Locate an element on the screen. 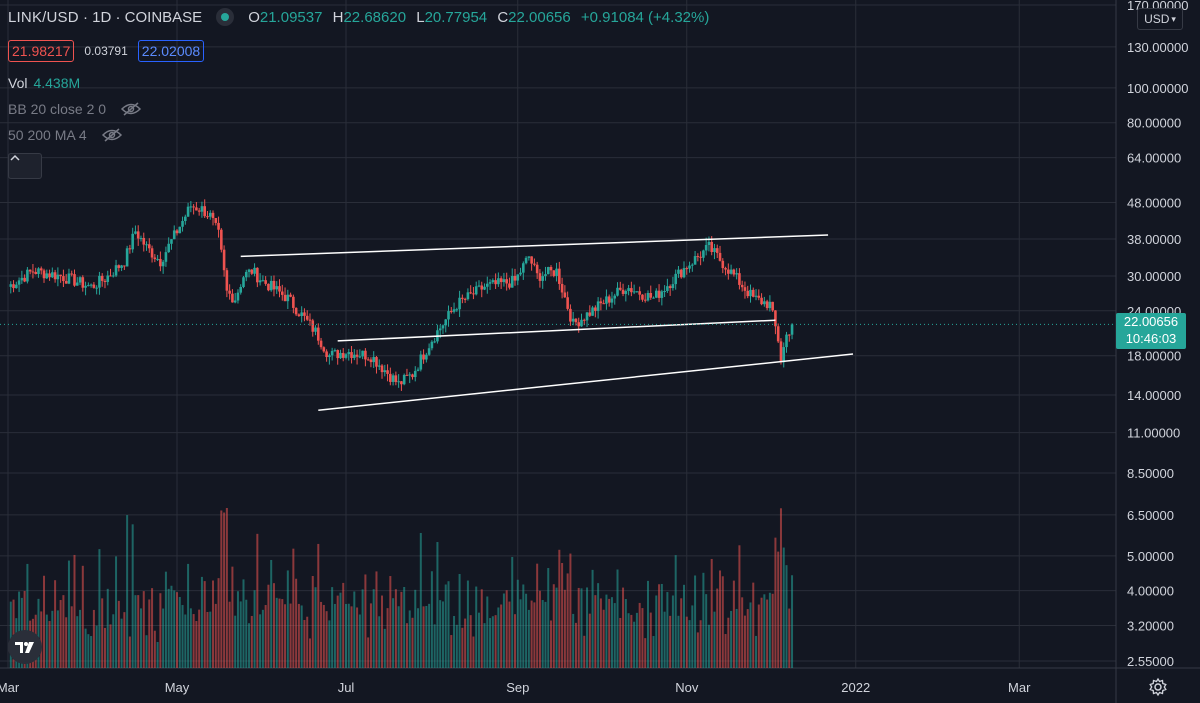 This screenshot has height=703, width=1200. bar-countdown: 10:46:03 is located at coordinates (1151, 338).